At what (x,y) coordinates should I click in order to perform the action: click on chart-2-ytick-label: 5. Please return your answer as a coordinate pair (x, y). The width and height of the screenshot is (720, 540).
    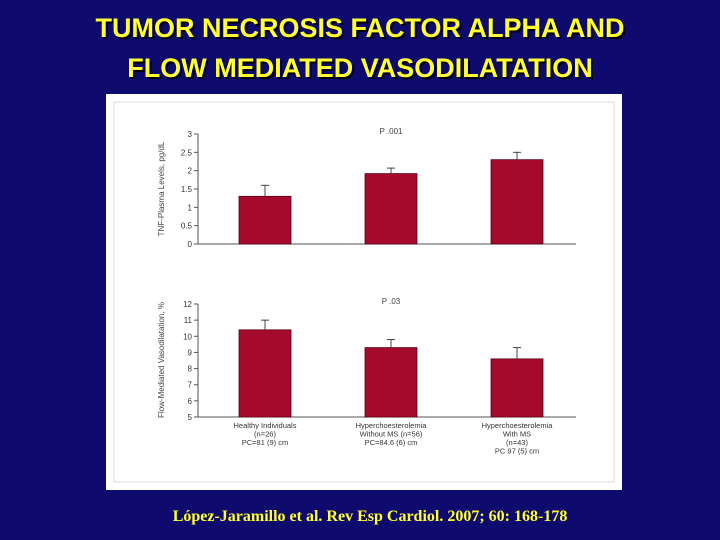
    Looking at the image, I should click on (190, 417).